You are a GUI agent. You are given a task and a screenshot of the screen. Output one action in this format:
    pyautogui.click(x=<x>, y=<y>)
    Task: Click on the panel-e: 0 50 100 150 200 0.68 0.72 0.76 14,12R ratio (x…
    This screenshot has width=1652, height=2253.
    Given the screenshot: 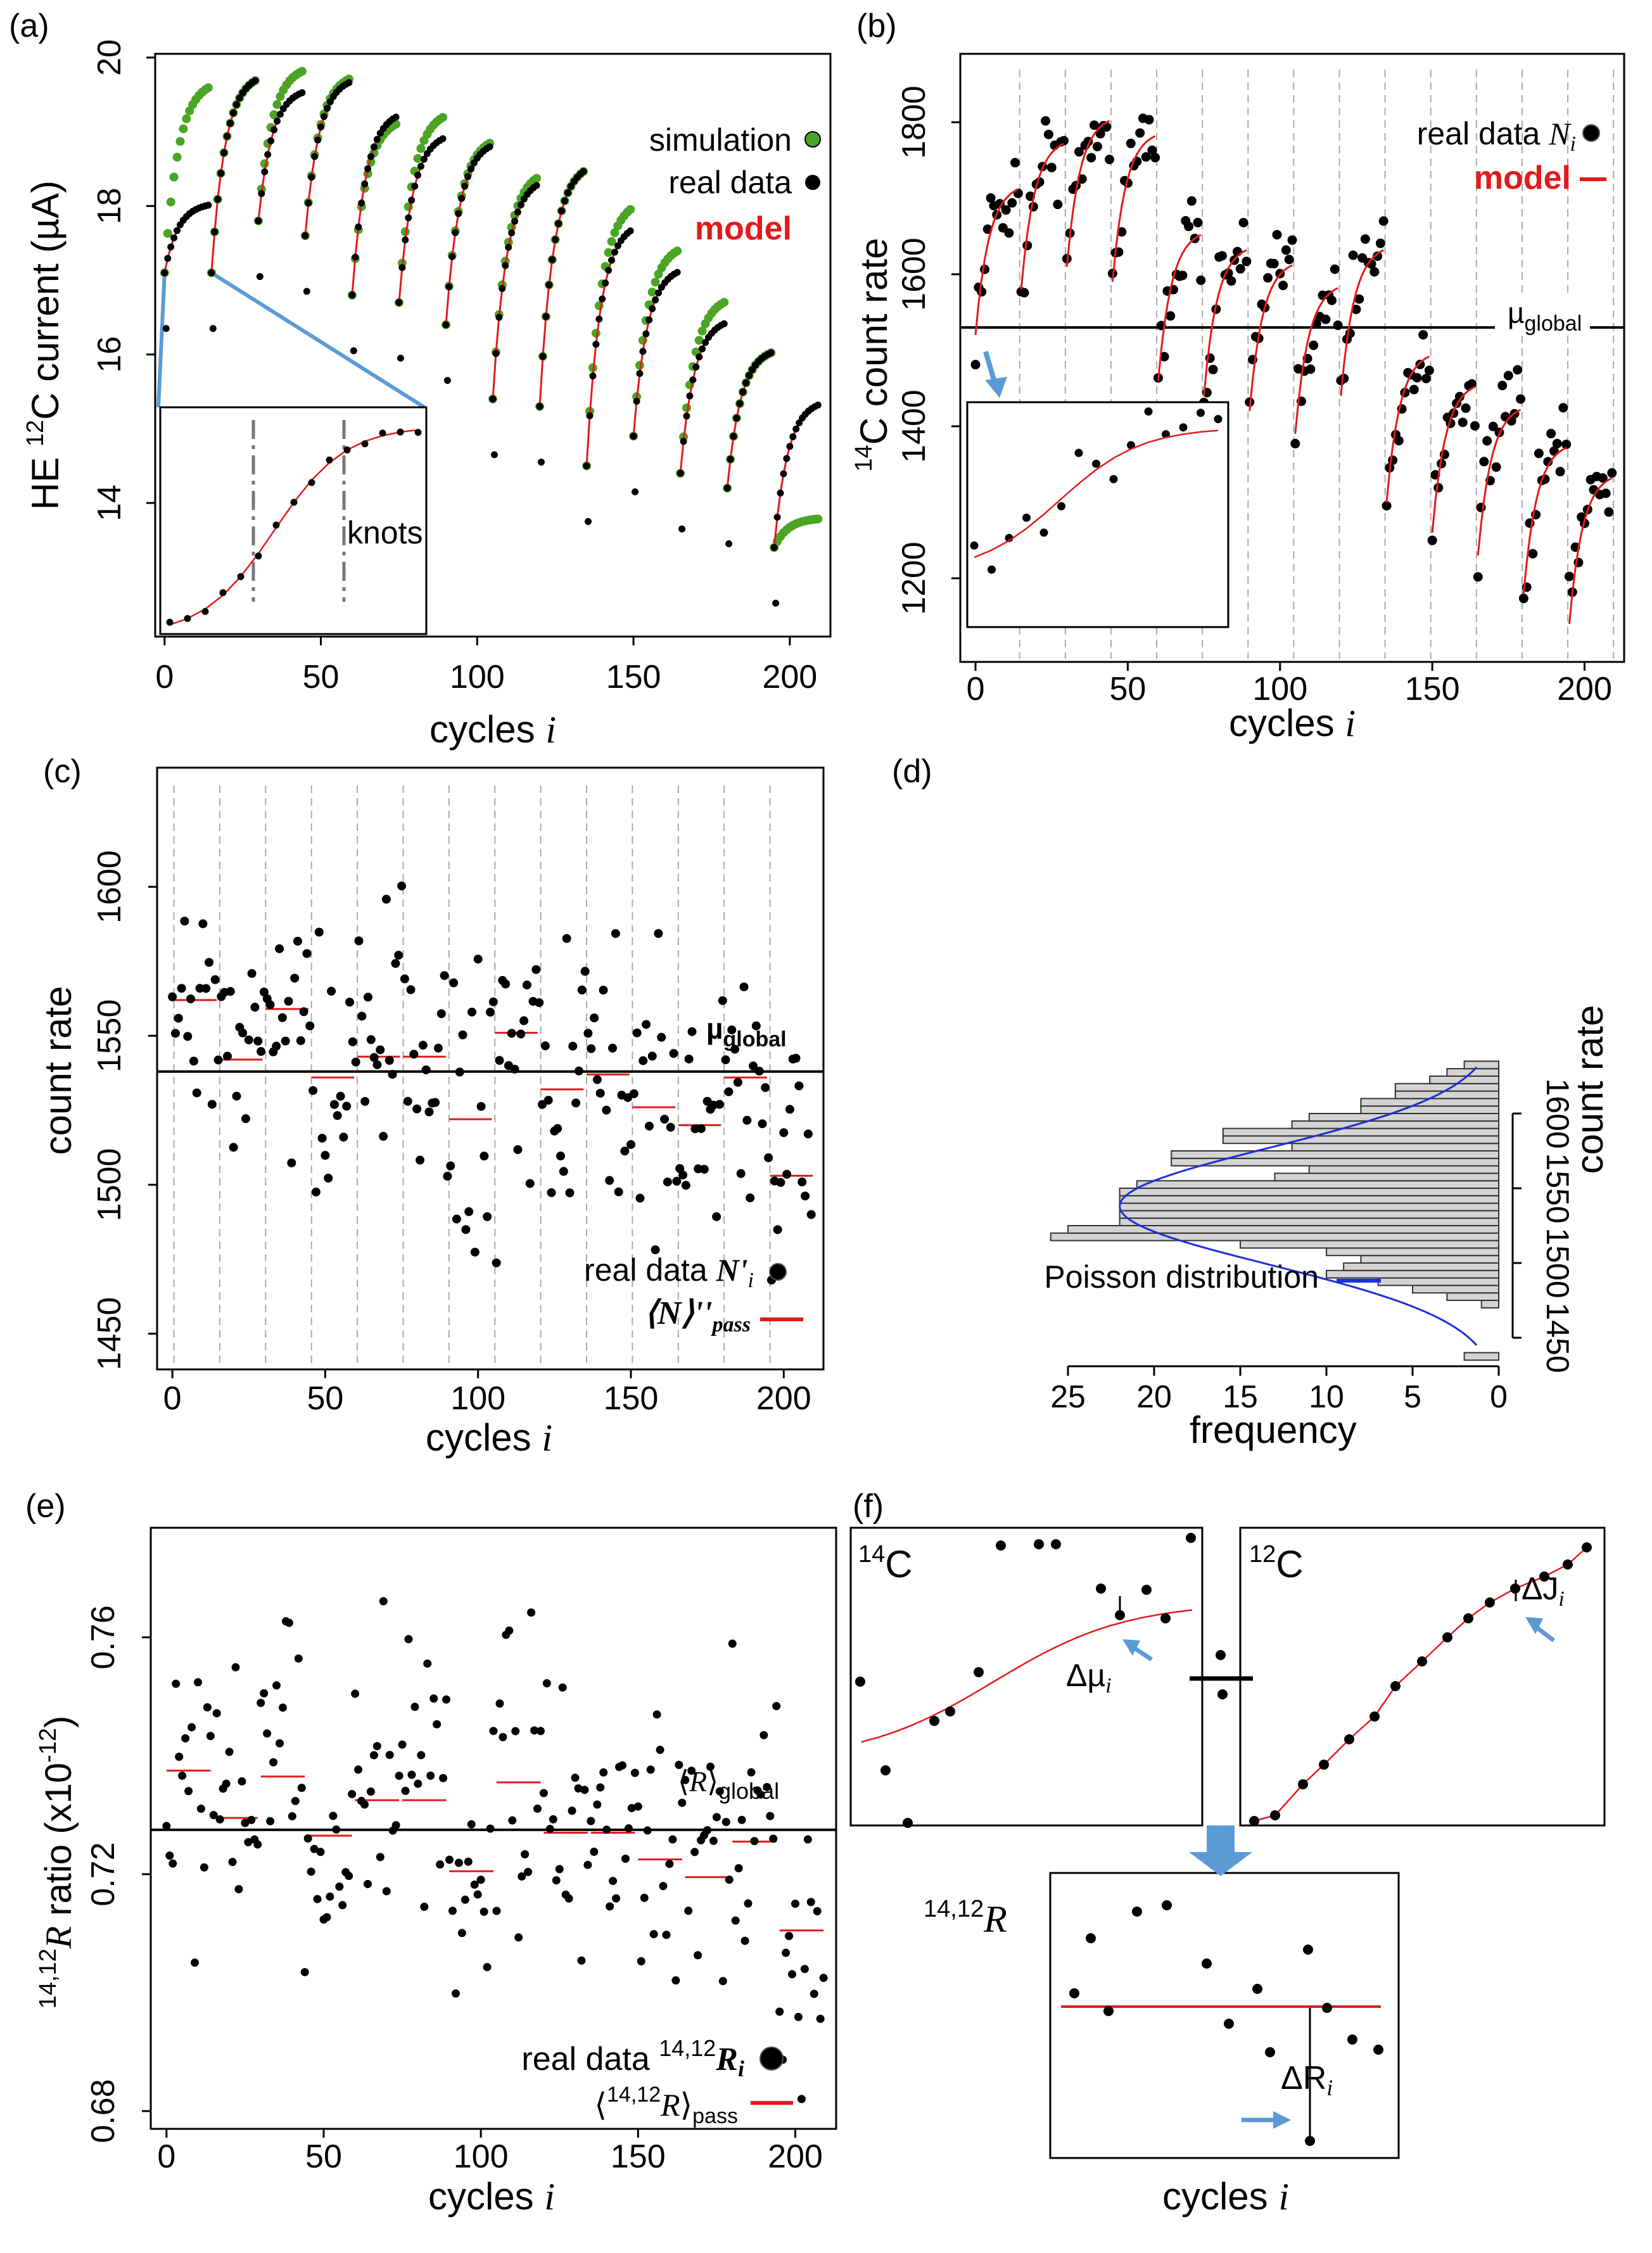 What is the action you would take?
    pyautogui.click(x=436, y=1872)
    